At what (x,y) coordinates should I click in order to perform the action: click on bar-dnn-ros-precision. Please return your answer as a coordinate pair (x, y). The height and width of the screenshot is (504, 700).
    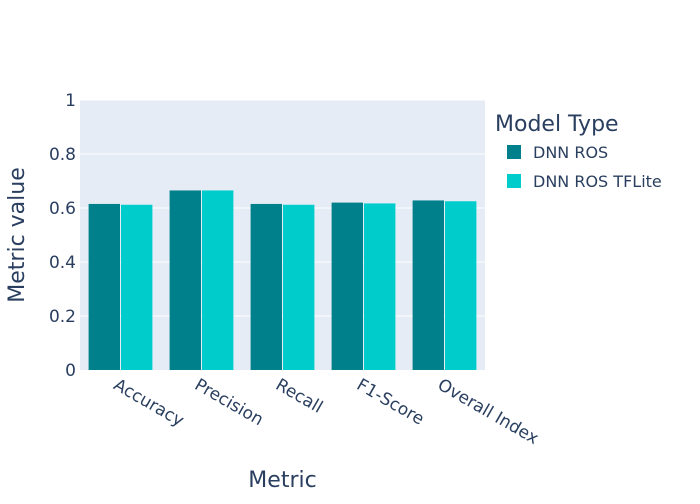
    Looking at the image, I should click on (185, 280).